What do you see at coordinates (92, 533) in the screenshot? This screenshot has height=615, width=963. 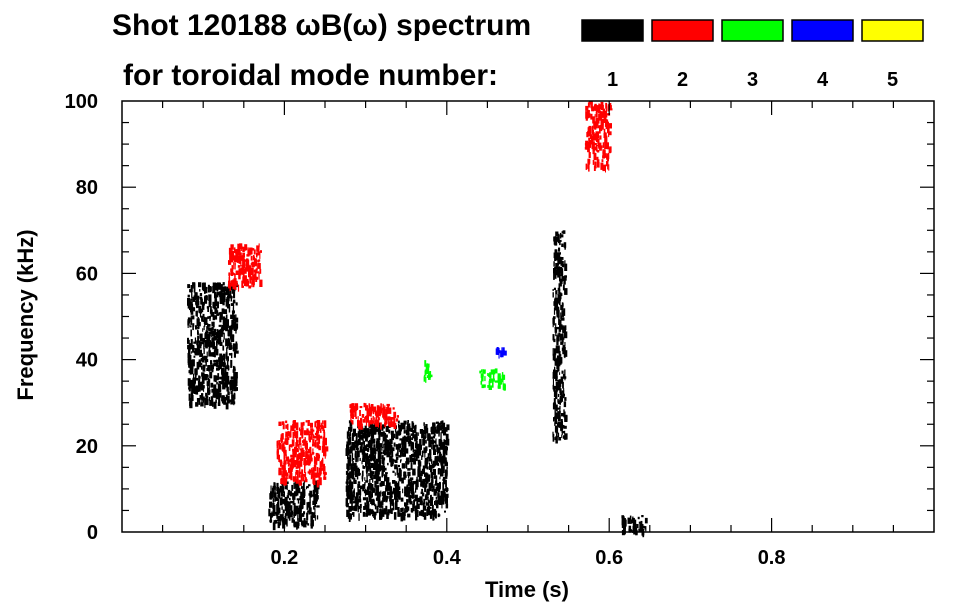 I see `y-tick-label: 0` at bounding box center [92, 533].